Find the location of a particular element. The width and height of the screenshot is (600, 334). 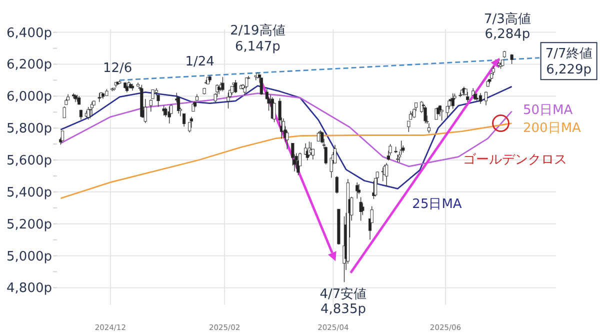

series-label: 200日MA is located at coordinates (552, 128).